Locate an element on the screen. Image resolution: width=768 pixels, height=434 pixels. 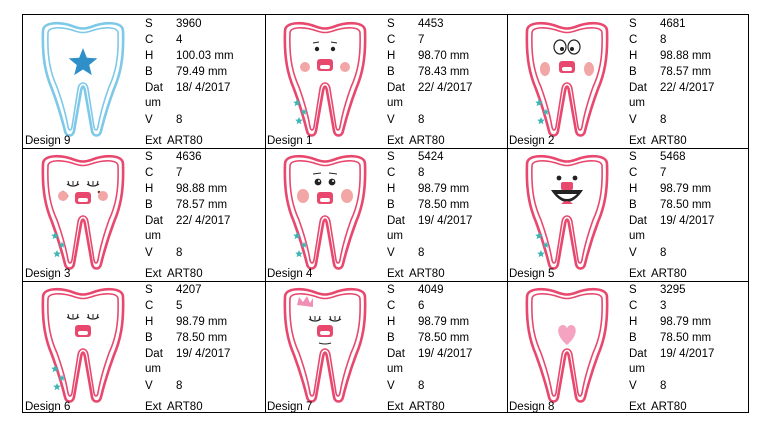
star-icon is located at coordinates (83, 62).